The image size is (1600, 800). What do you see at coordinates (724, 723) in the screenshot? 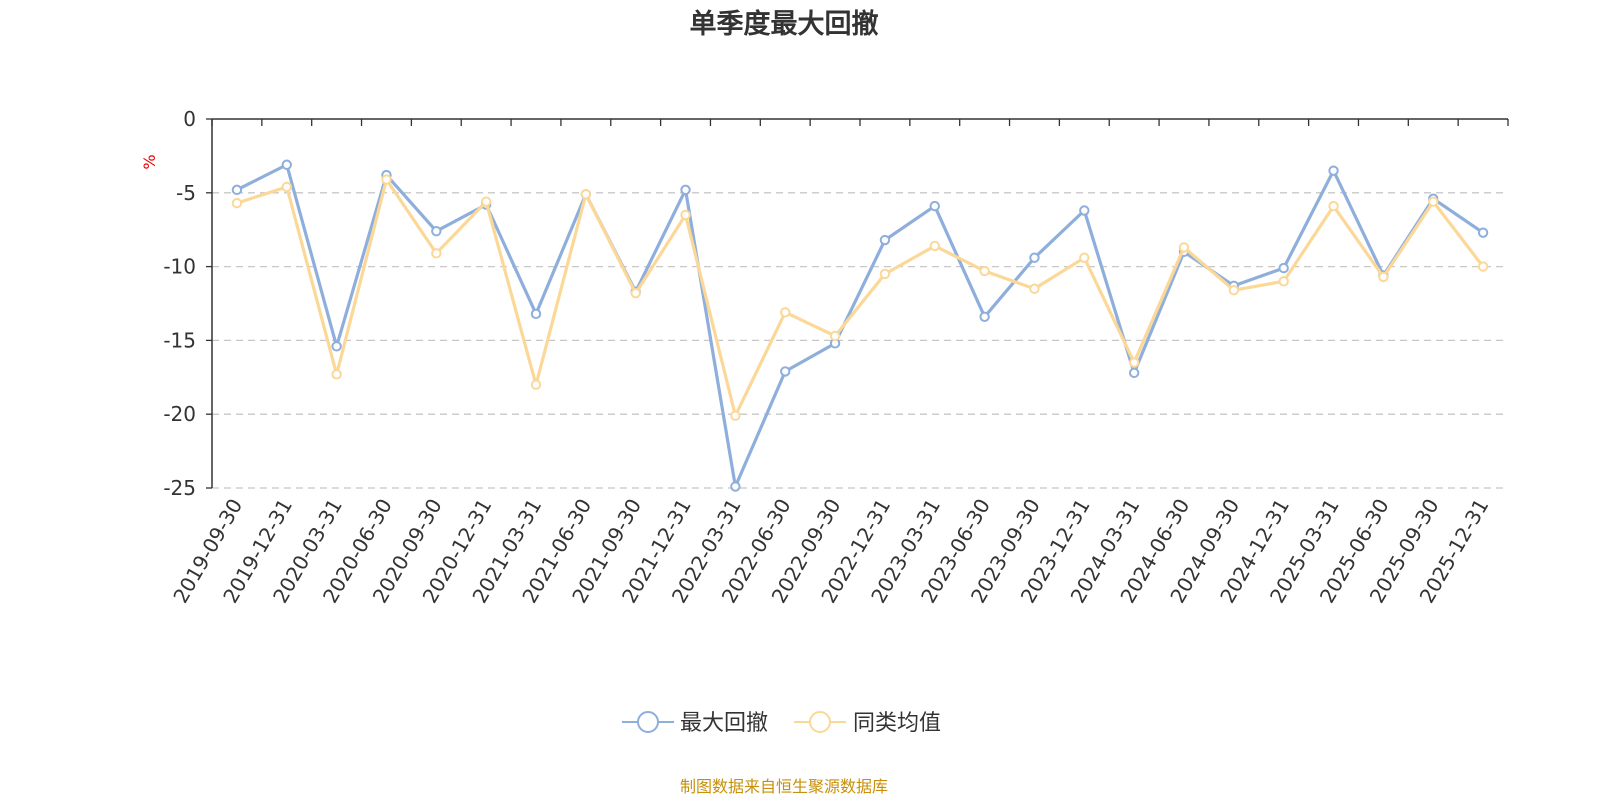
I see `legend-label: 最大回撤` at bounding box center [724, 723].